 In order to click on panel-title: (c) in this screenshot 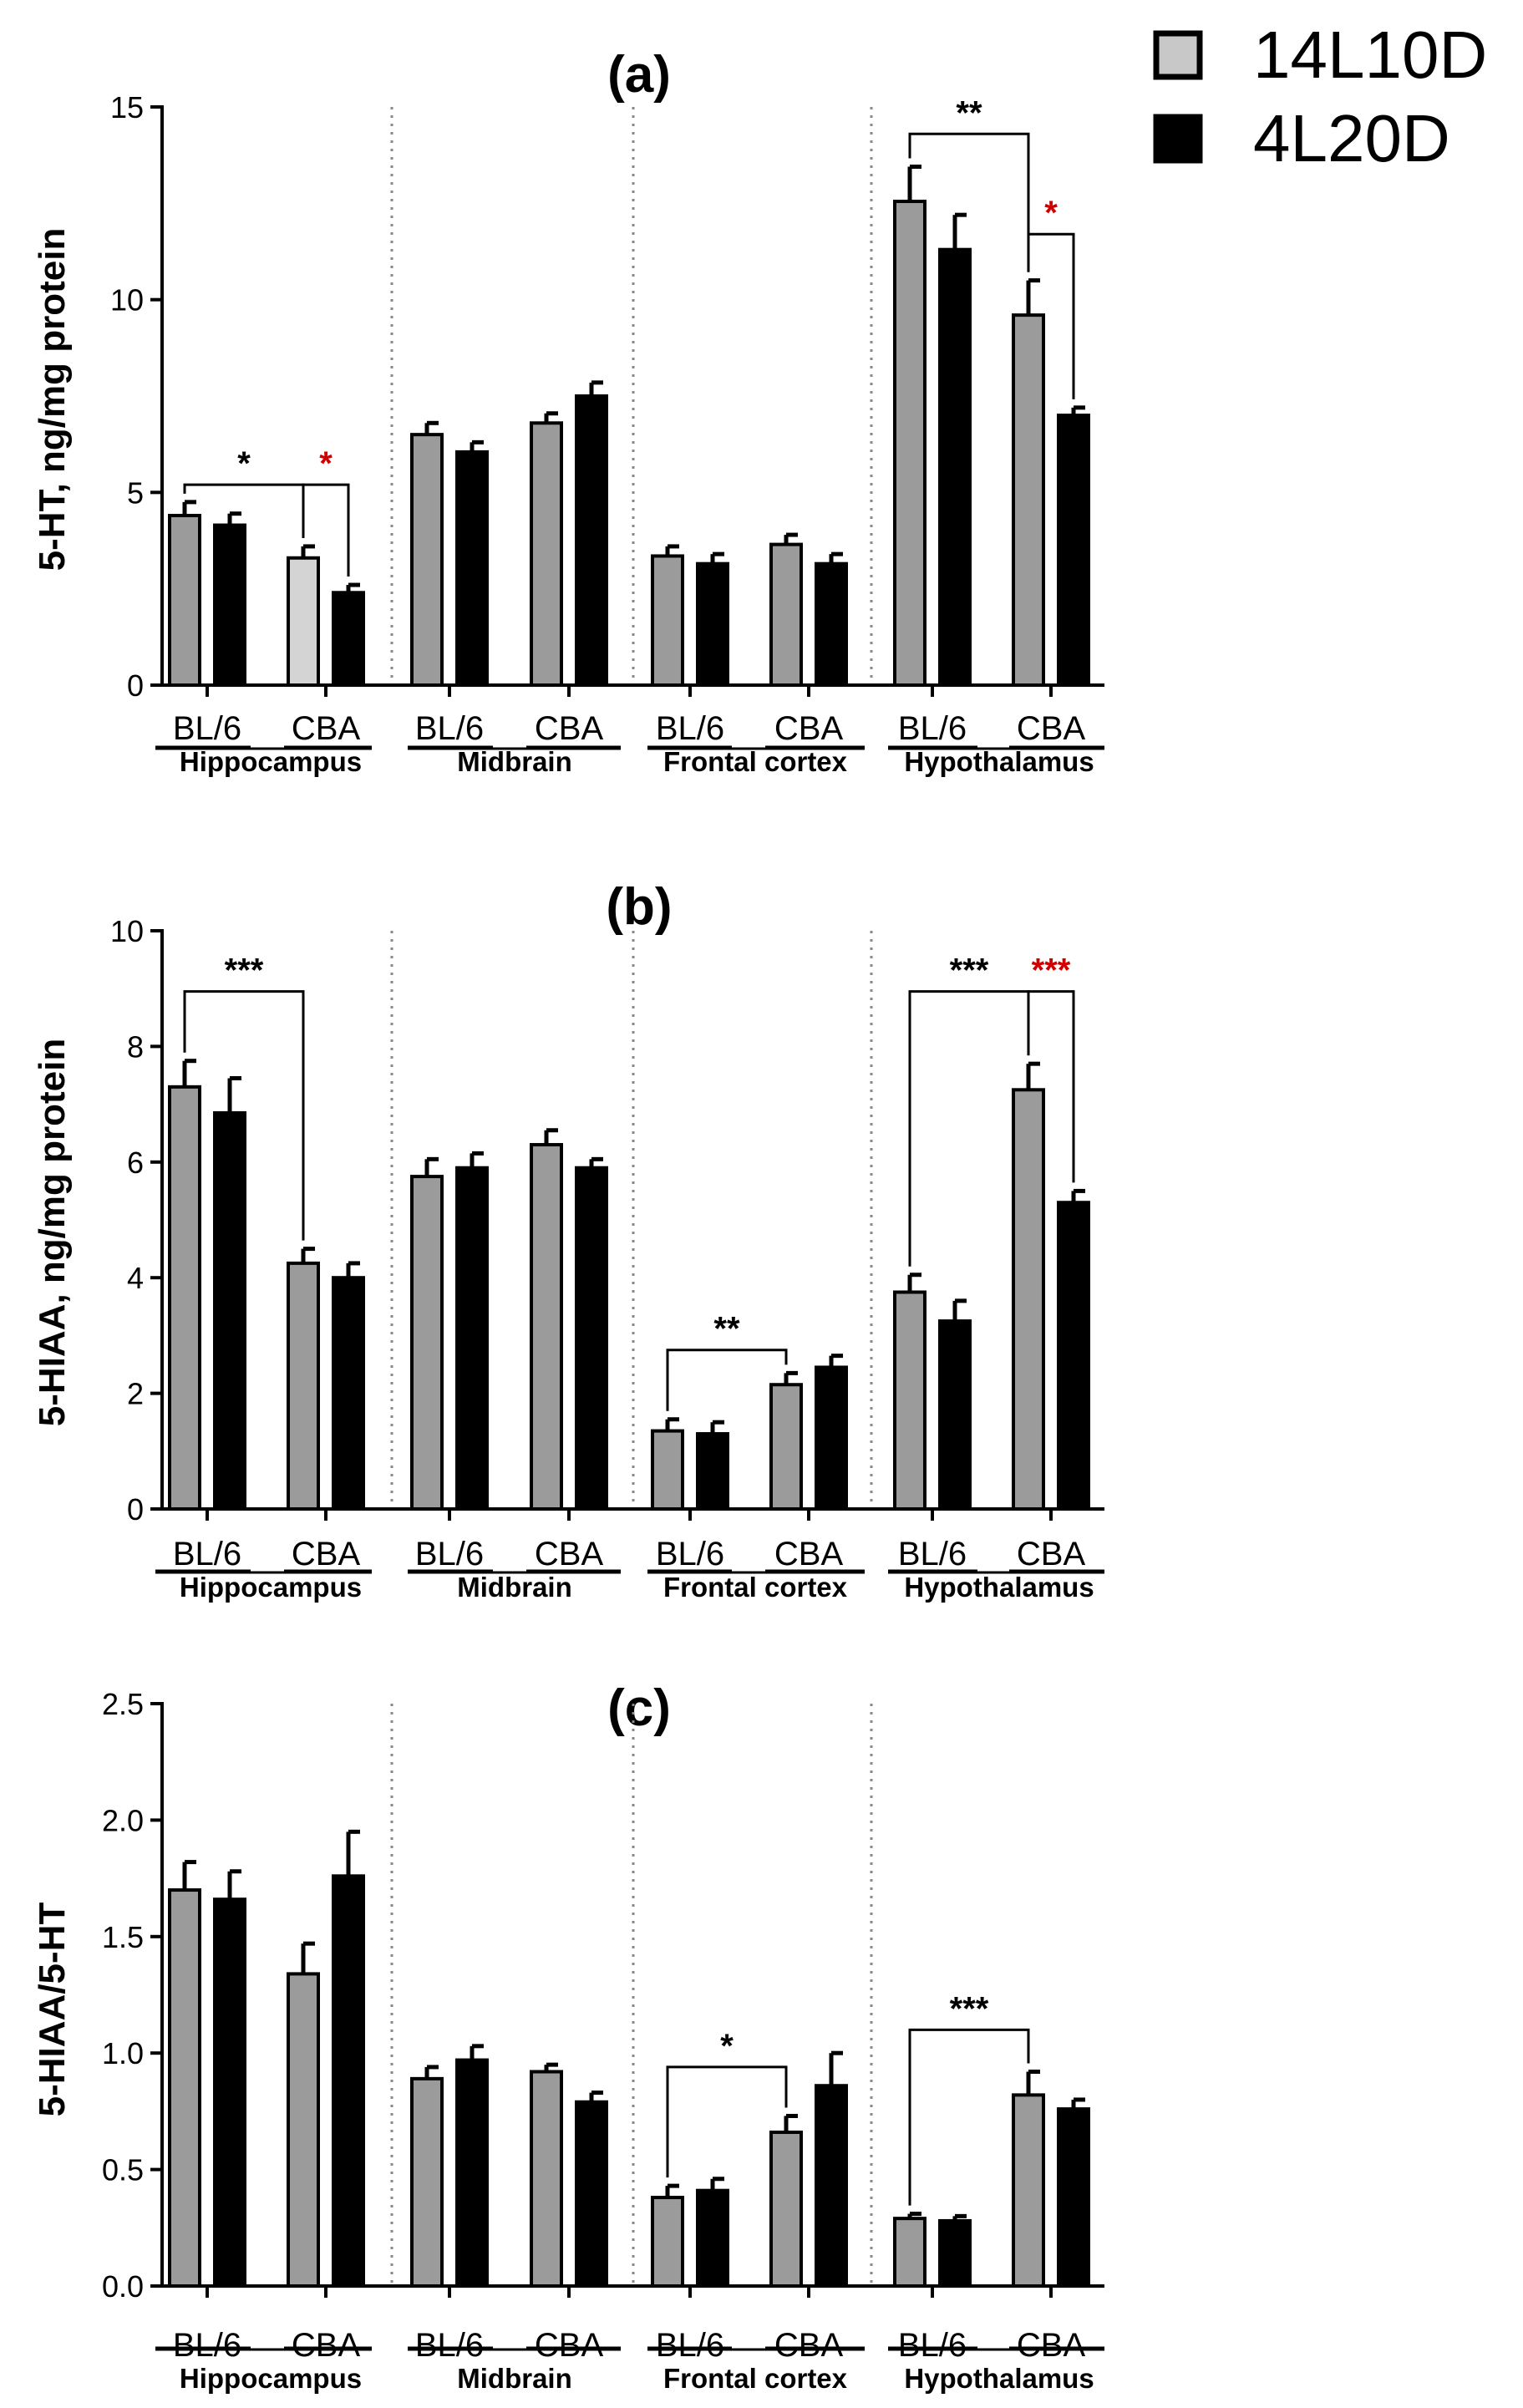, I will do `click(639, 1708)`.